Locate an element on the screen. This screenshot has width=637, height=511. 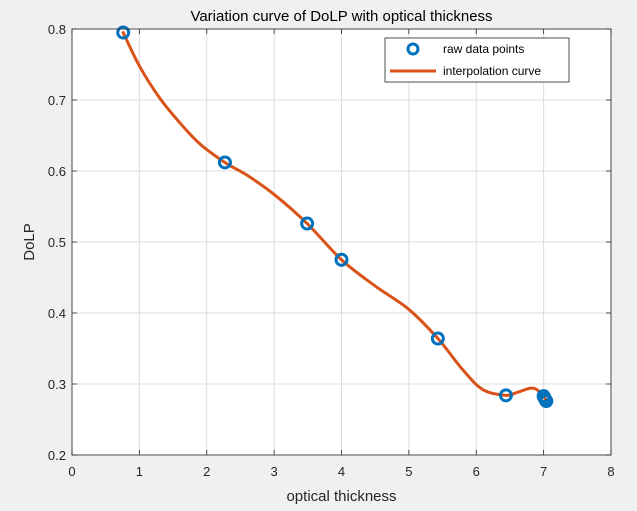
y-tick-label: 0.2 is located at coordinates (57, 455).